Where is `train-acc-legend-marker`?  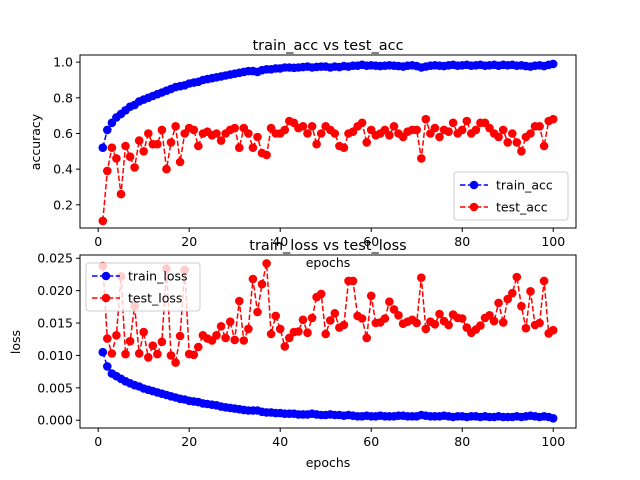
train-acc-legend-marker is located at coordinates (474, 185).